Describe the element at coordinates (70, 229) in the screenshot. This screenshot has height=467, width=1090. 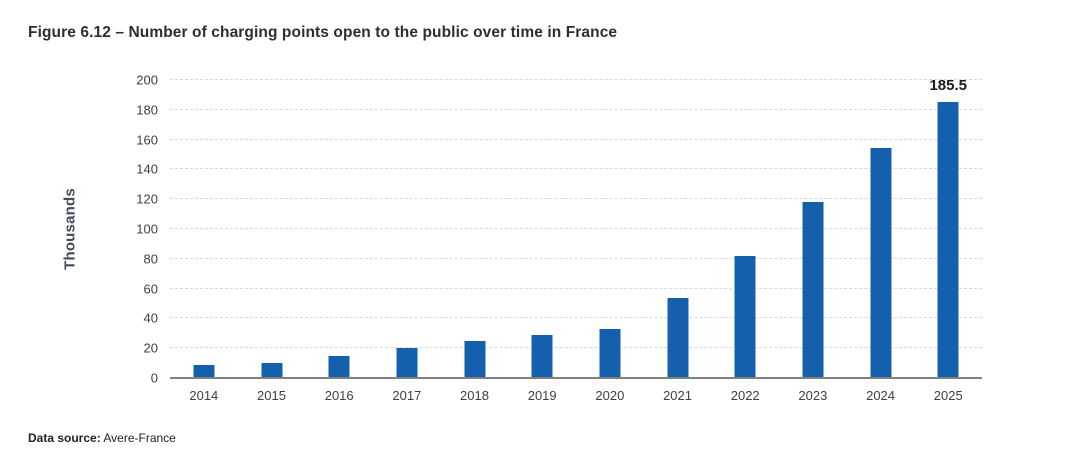
I see `y-axis-title: Thousands` at that location.